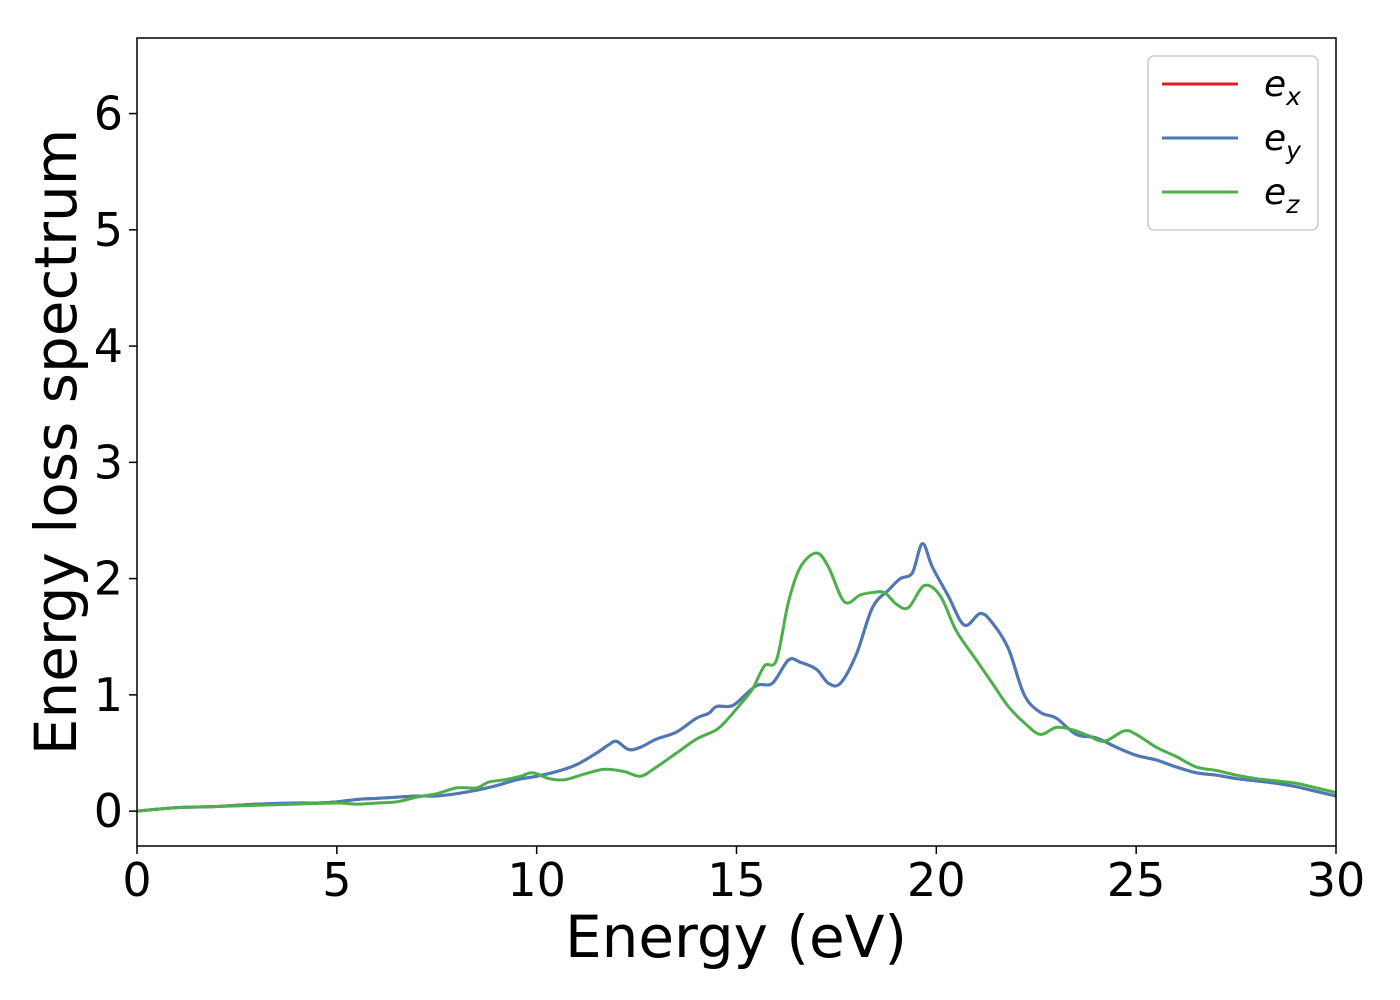 This screenshot has width=1400, height=1000. Describe the element at coordinates (736, 880) in the screenshot. I see `x-tick-label: 15` at that location.